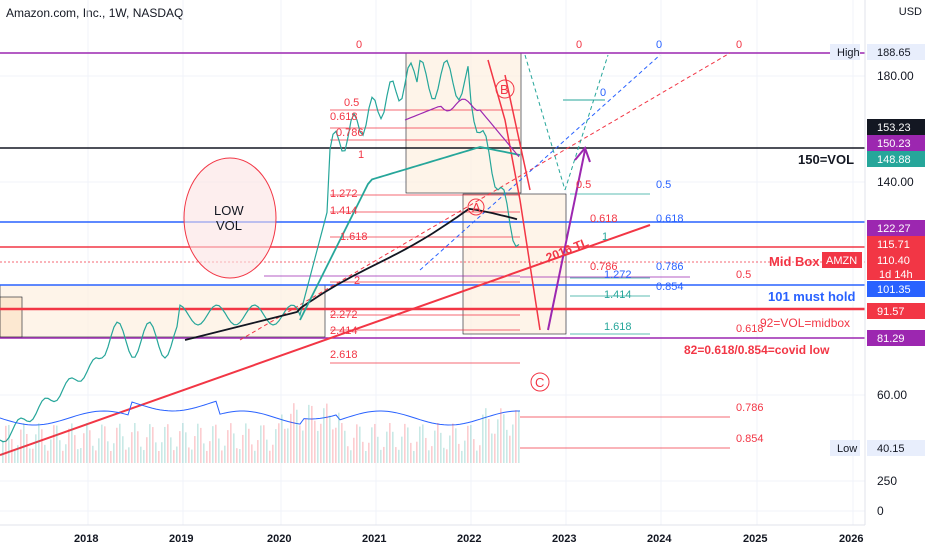  I want to click on wave-label-a: A, so click(476, 207).